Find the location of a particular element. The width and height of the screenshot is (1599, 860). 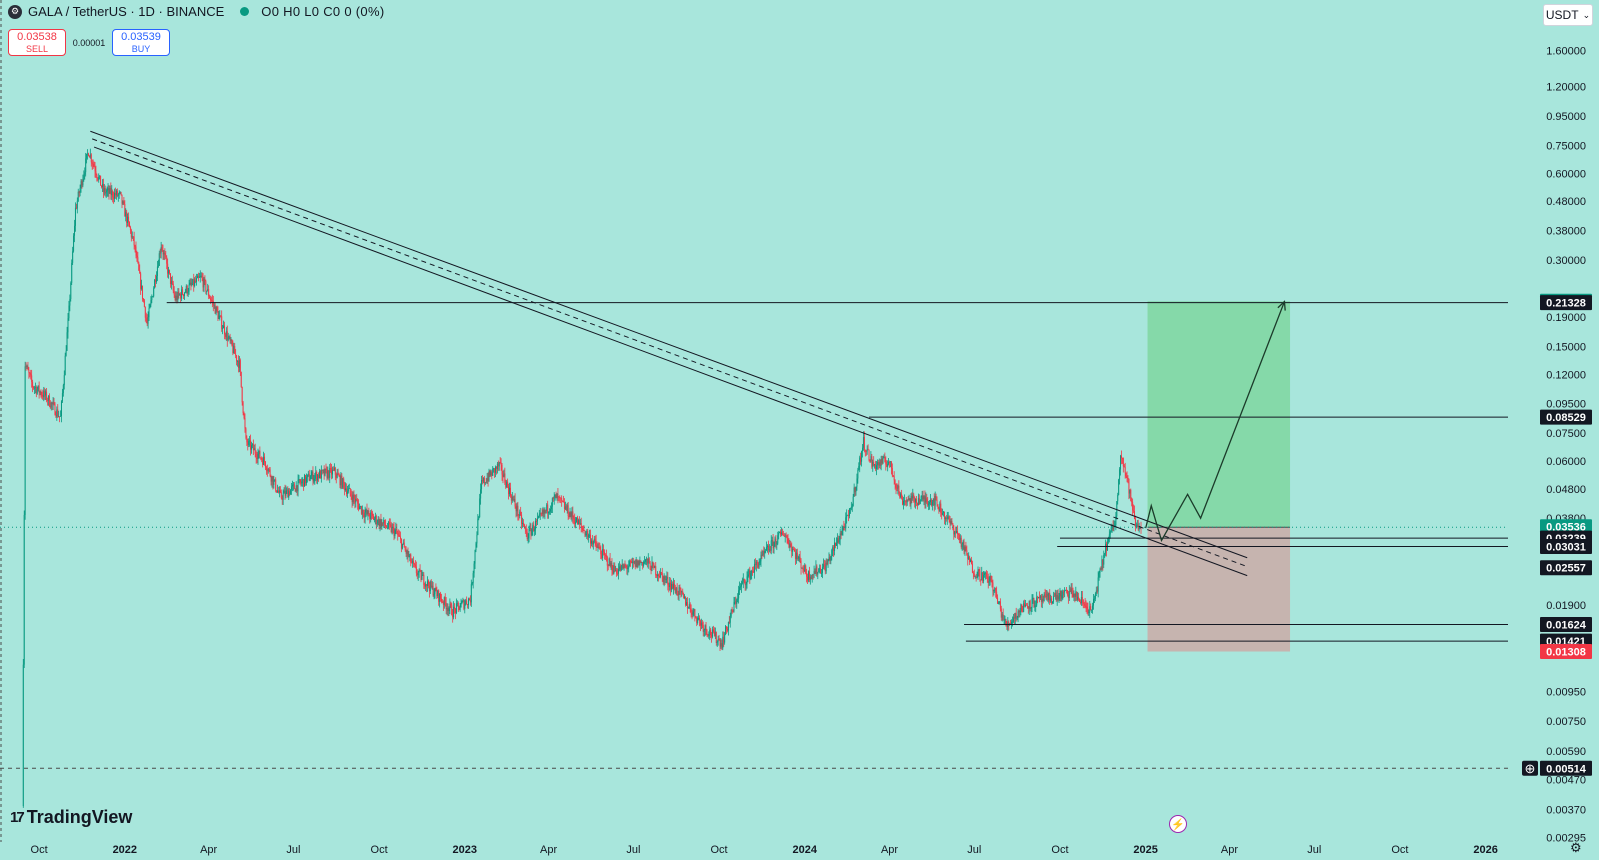

lightning-icon: ⚡ is located at coordinates (1178, 824).